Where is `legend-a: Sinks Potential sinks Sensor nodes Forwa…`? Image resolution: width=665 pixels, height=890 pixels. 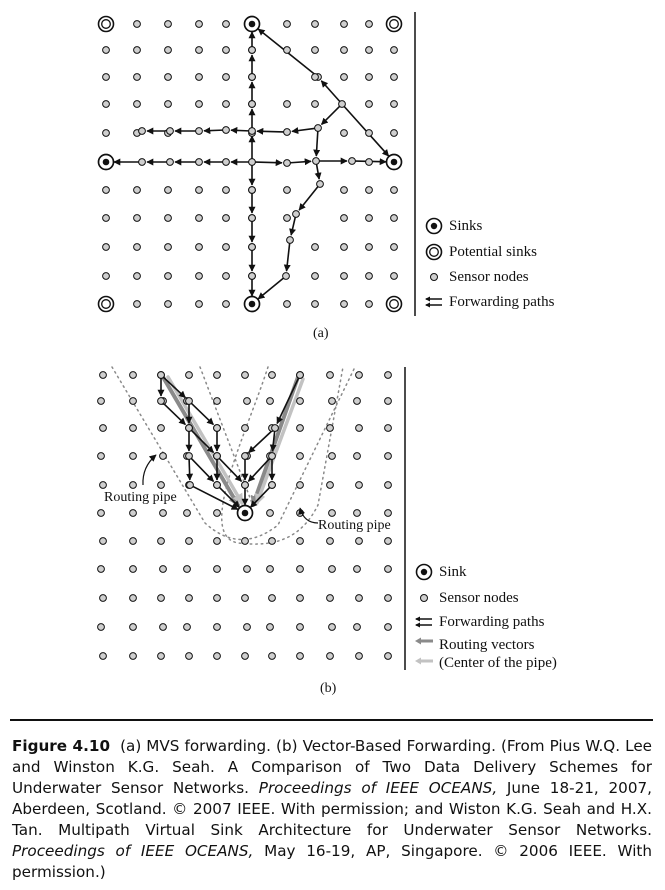 legend-a: Sinks Potential sinks Sensor nodes Forwa… is located at coordinates (540, 267).